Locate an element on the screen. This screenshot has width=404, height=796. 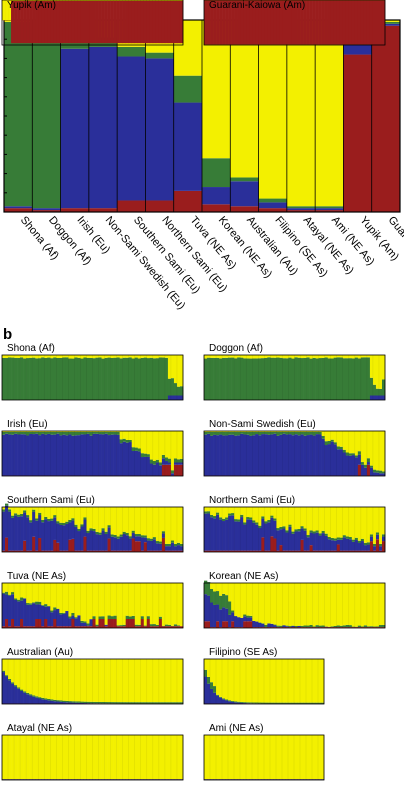
bar-6-green is located at coordinates (159, 55).